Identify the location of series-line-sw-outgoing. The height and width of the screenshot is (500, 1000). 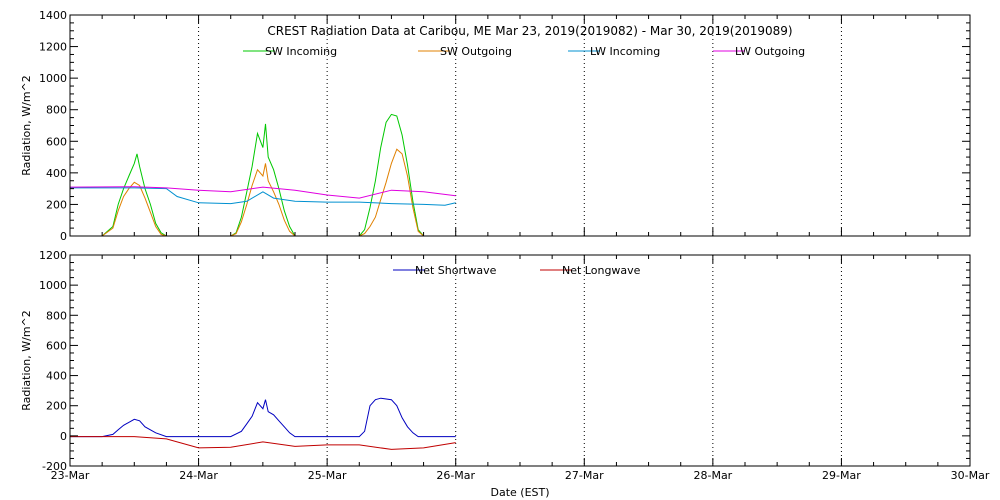
(263, 192).